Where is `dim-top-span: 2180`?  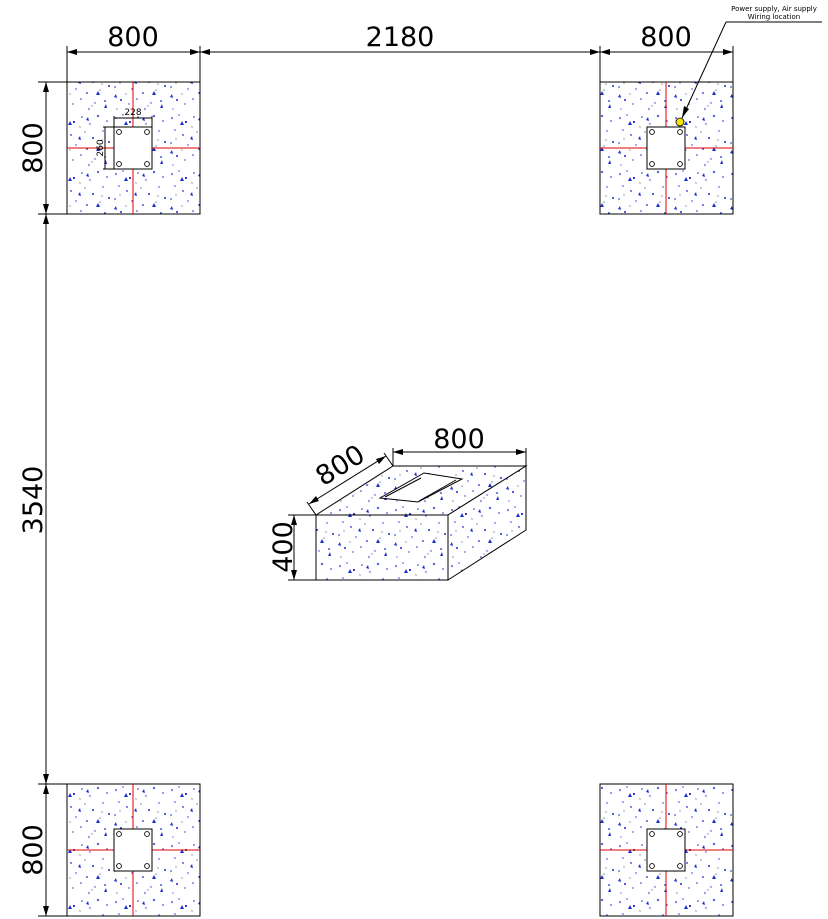 dim-top-span: 2180 is located at coordinates (400, 37).